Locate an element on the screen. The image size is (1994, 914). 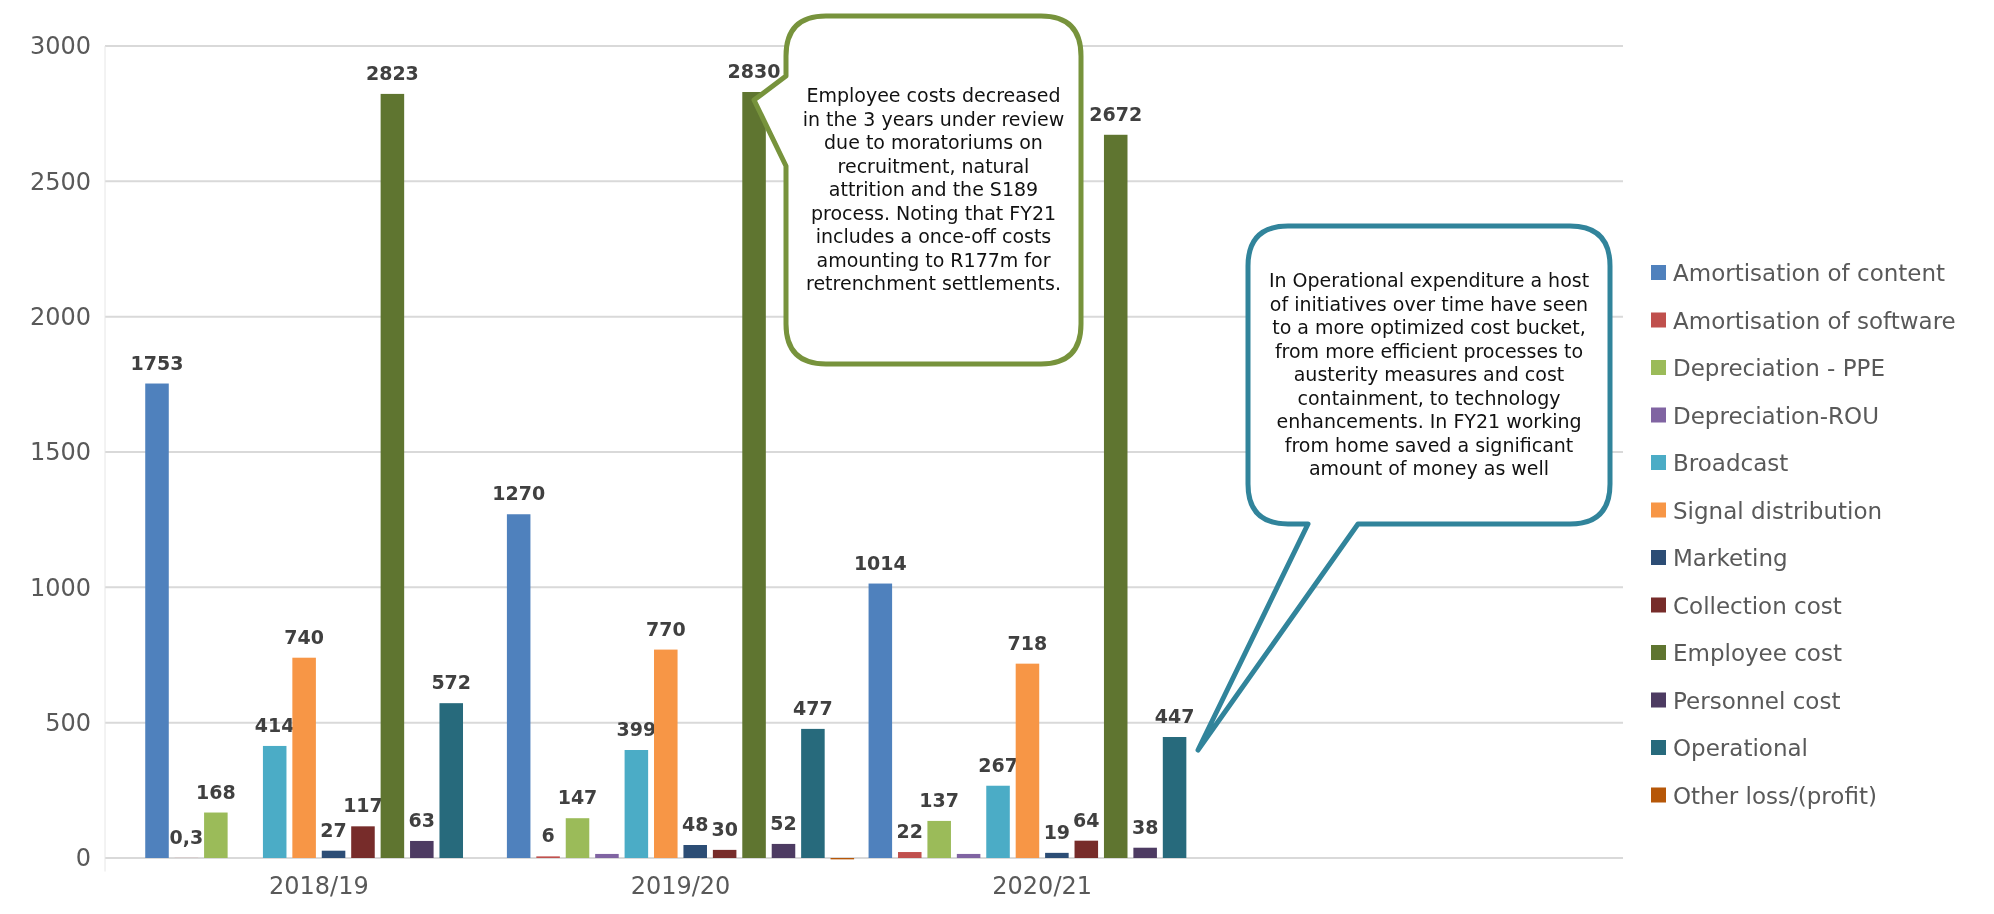
y-tick-label: 3000 is located at coordinates (60, 46).